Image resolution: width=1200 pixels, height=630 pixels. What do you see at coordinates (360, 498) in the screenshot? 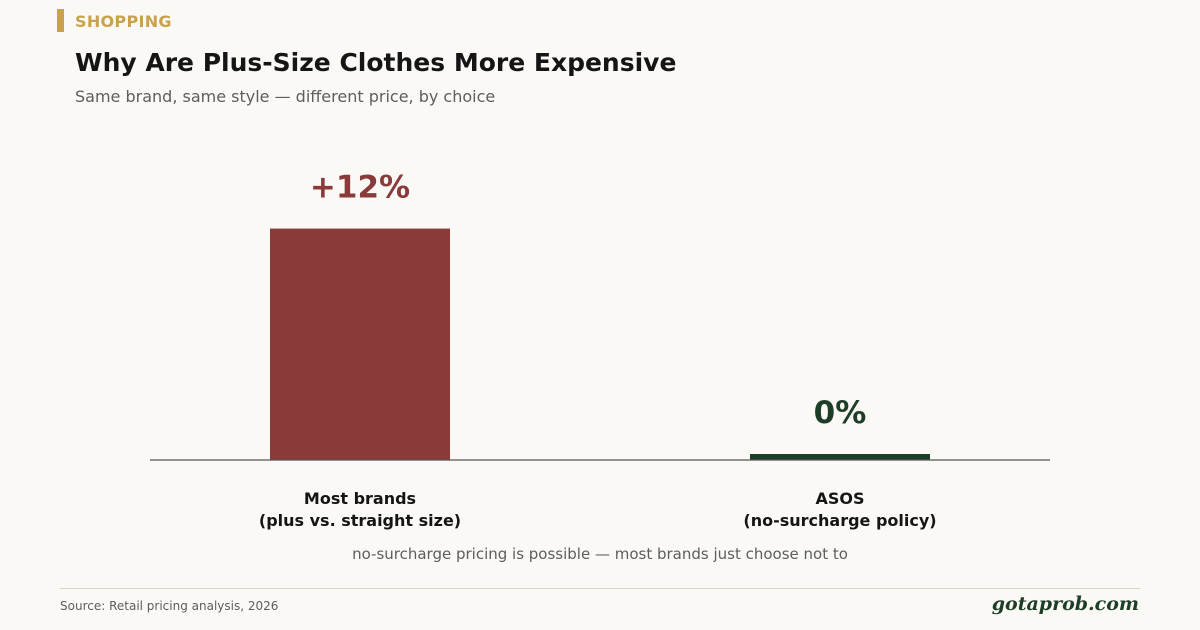
I see `category-label-1-line-1: Most brands` at bounding box center [360, 498].